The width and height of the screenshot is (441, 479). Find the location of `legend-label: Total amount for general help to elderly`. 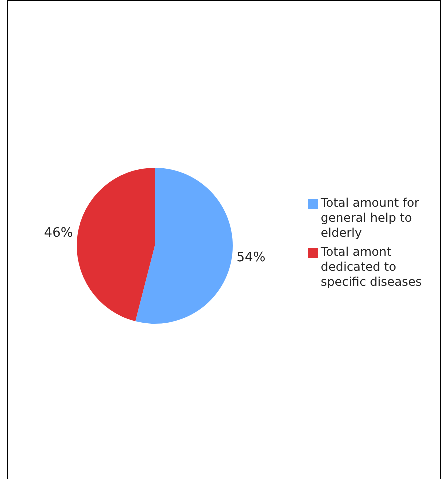

legend-label: Total amount for general help to elderly is located at coordinates (370, 218).